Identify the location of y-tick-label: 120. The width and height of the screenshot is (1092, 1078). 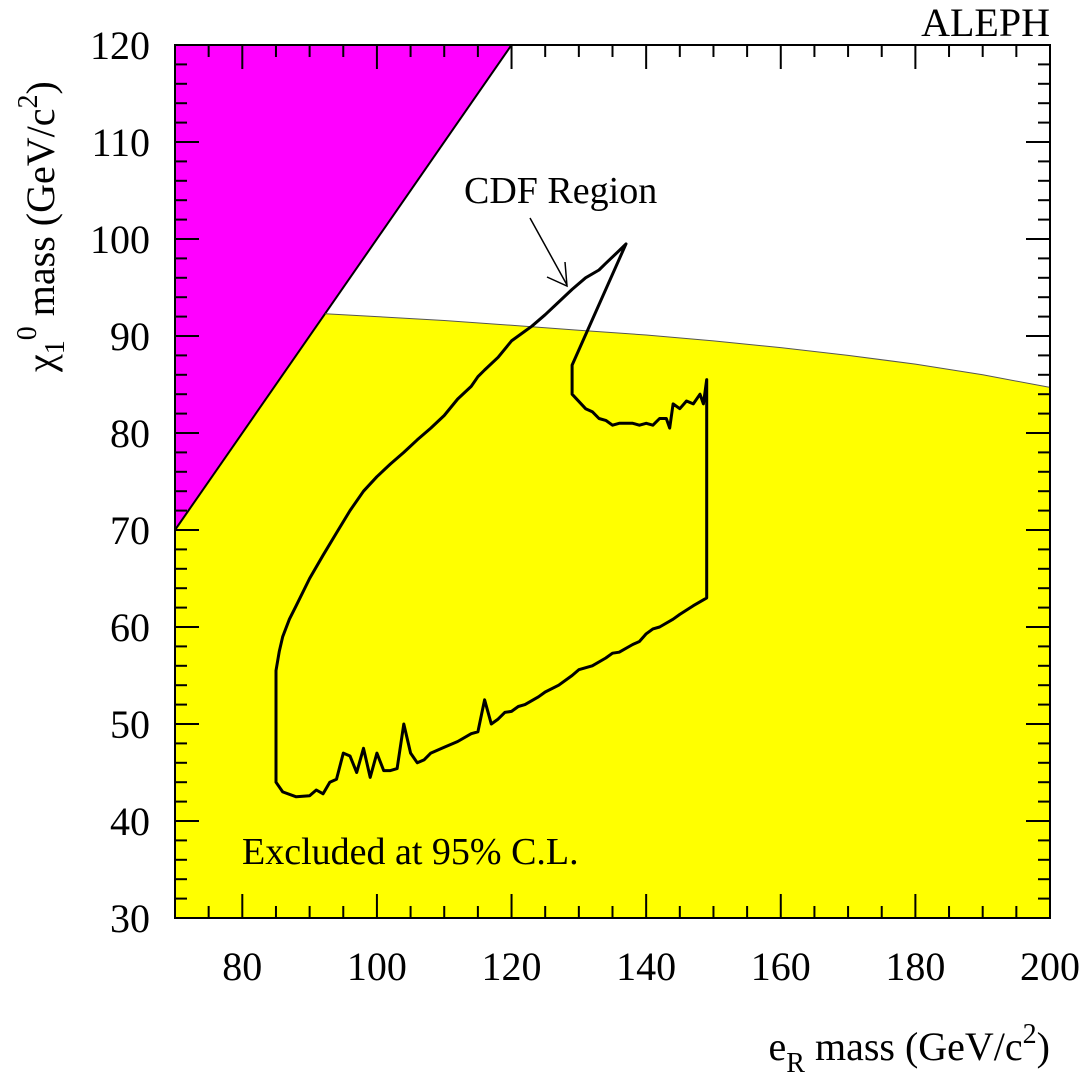
(120, 45).